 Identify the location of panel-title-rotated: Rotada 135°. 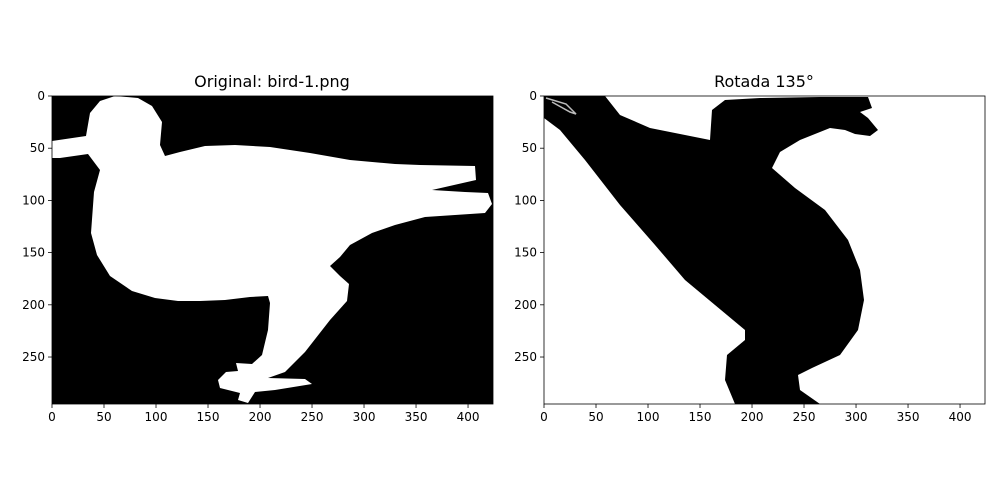
(764, 81).